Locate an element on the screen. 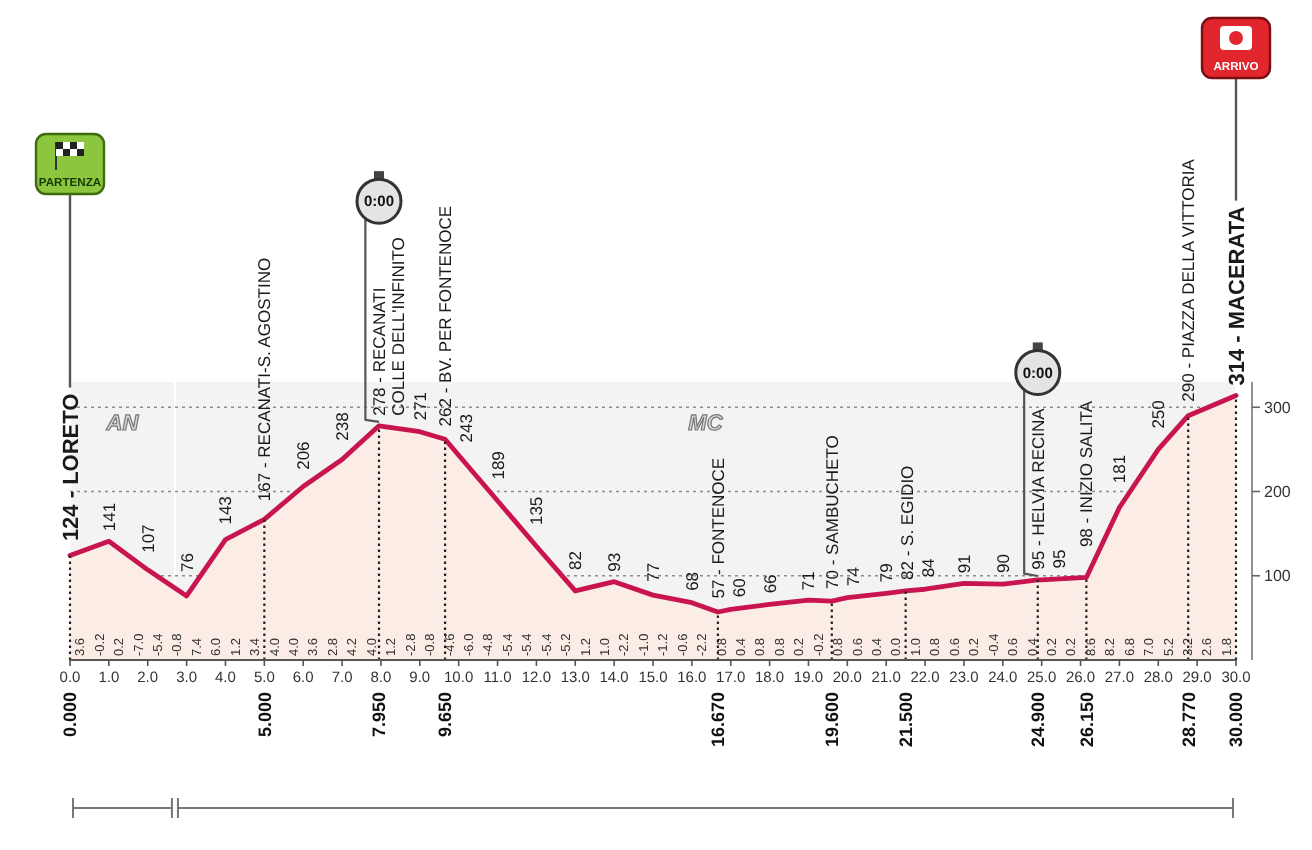 Image resolution: width=1312 pixels, height=850 pixels. band-label: MC is located at coordinates (706, 424).